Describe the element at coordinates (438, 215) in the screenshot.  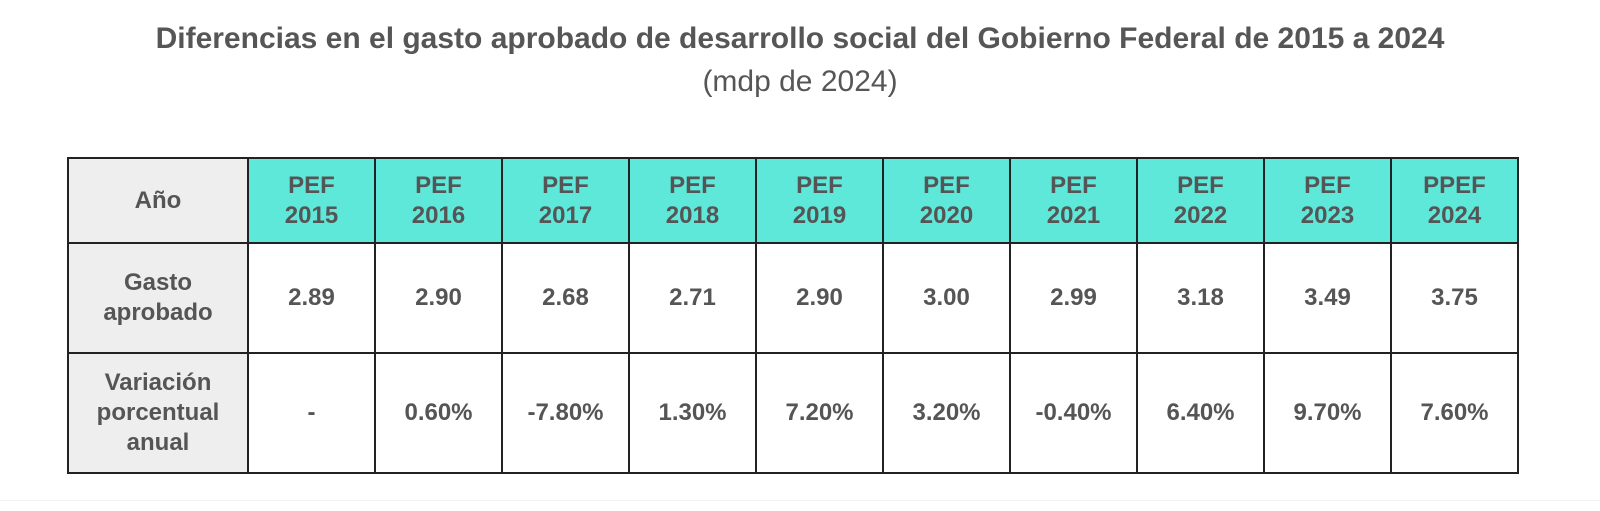
I see `year-number: 2016` at that location.